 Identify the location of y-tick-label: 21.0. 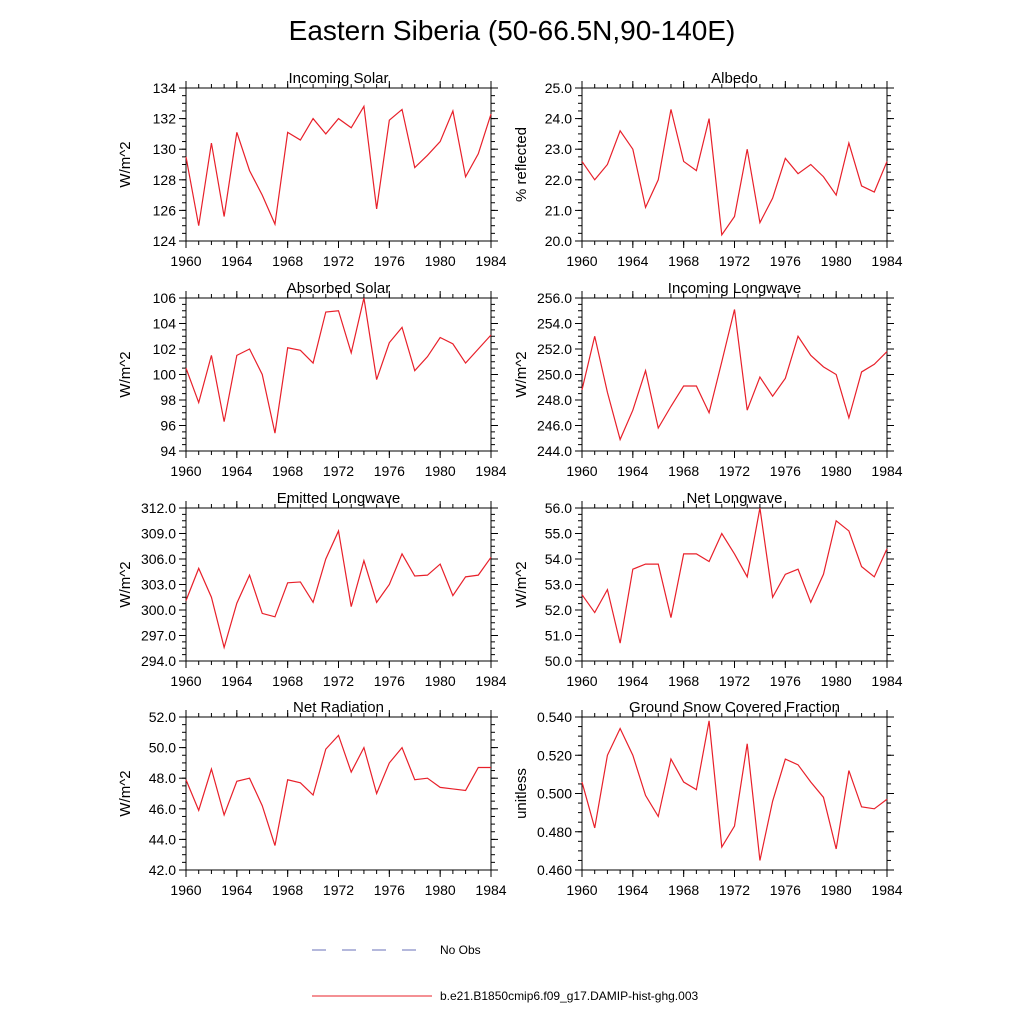
(558, 210).